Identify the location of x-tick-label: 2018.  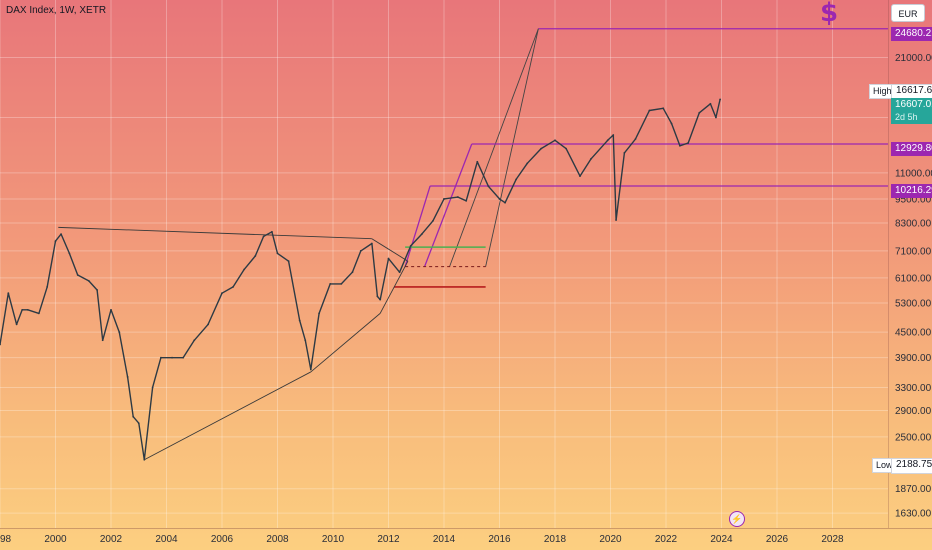
(555, 539).